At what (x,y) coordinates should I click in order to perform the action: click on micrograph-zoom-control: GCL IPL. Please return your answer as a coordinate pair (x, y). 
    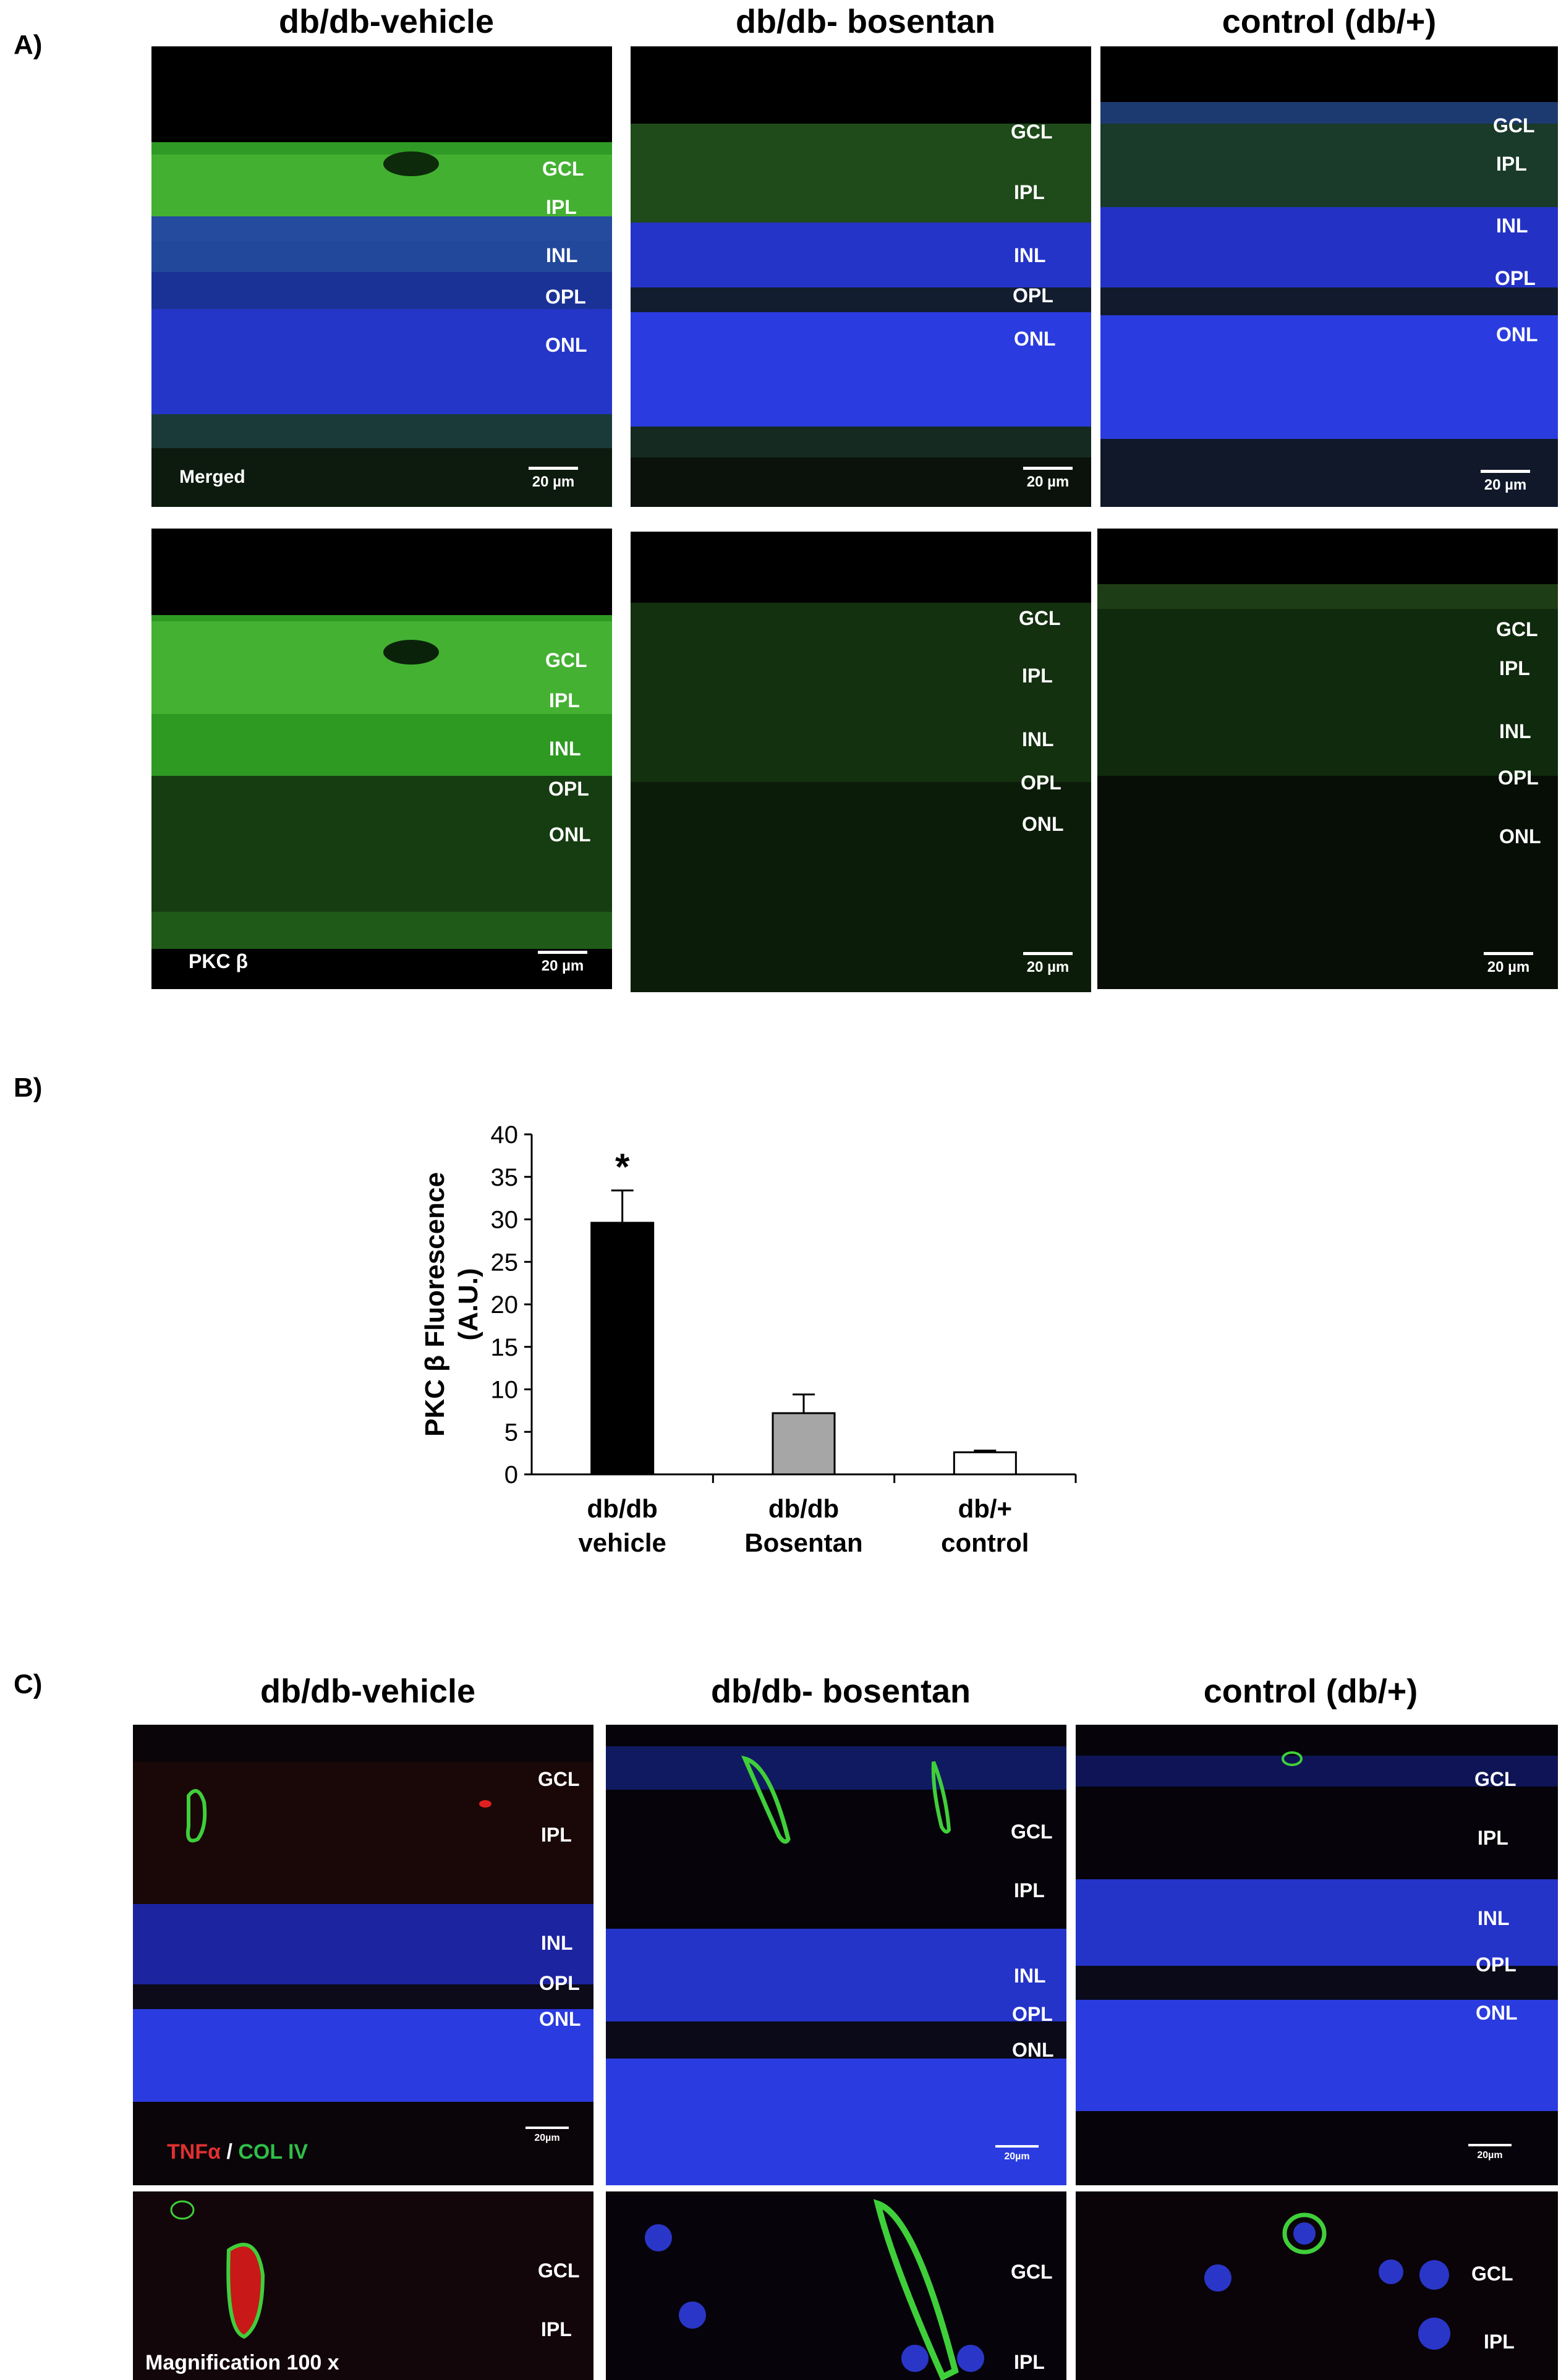
    Looking at the image, I should click on (1317, 2285).